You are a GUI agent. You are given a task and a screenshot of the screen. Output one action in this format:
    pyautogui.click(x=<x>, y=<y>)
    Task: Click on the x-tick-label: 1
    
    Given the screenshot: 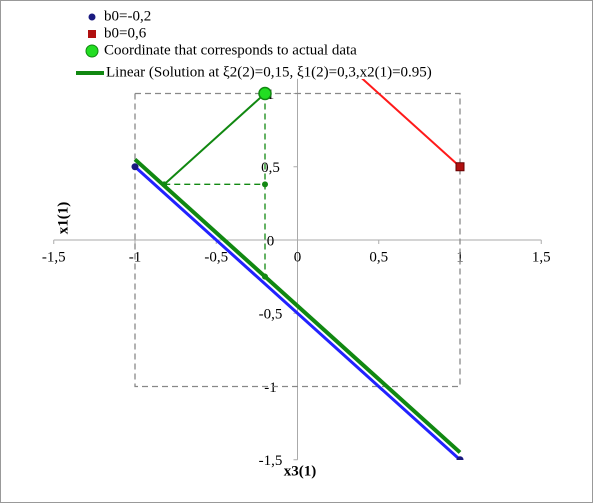 What is the action you would take?
    pyautogui.click(x=460, y=257)
    